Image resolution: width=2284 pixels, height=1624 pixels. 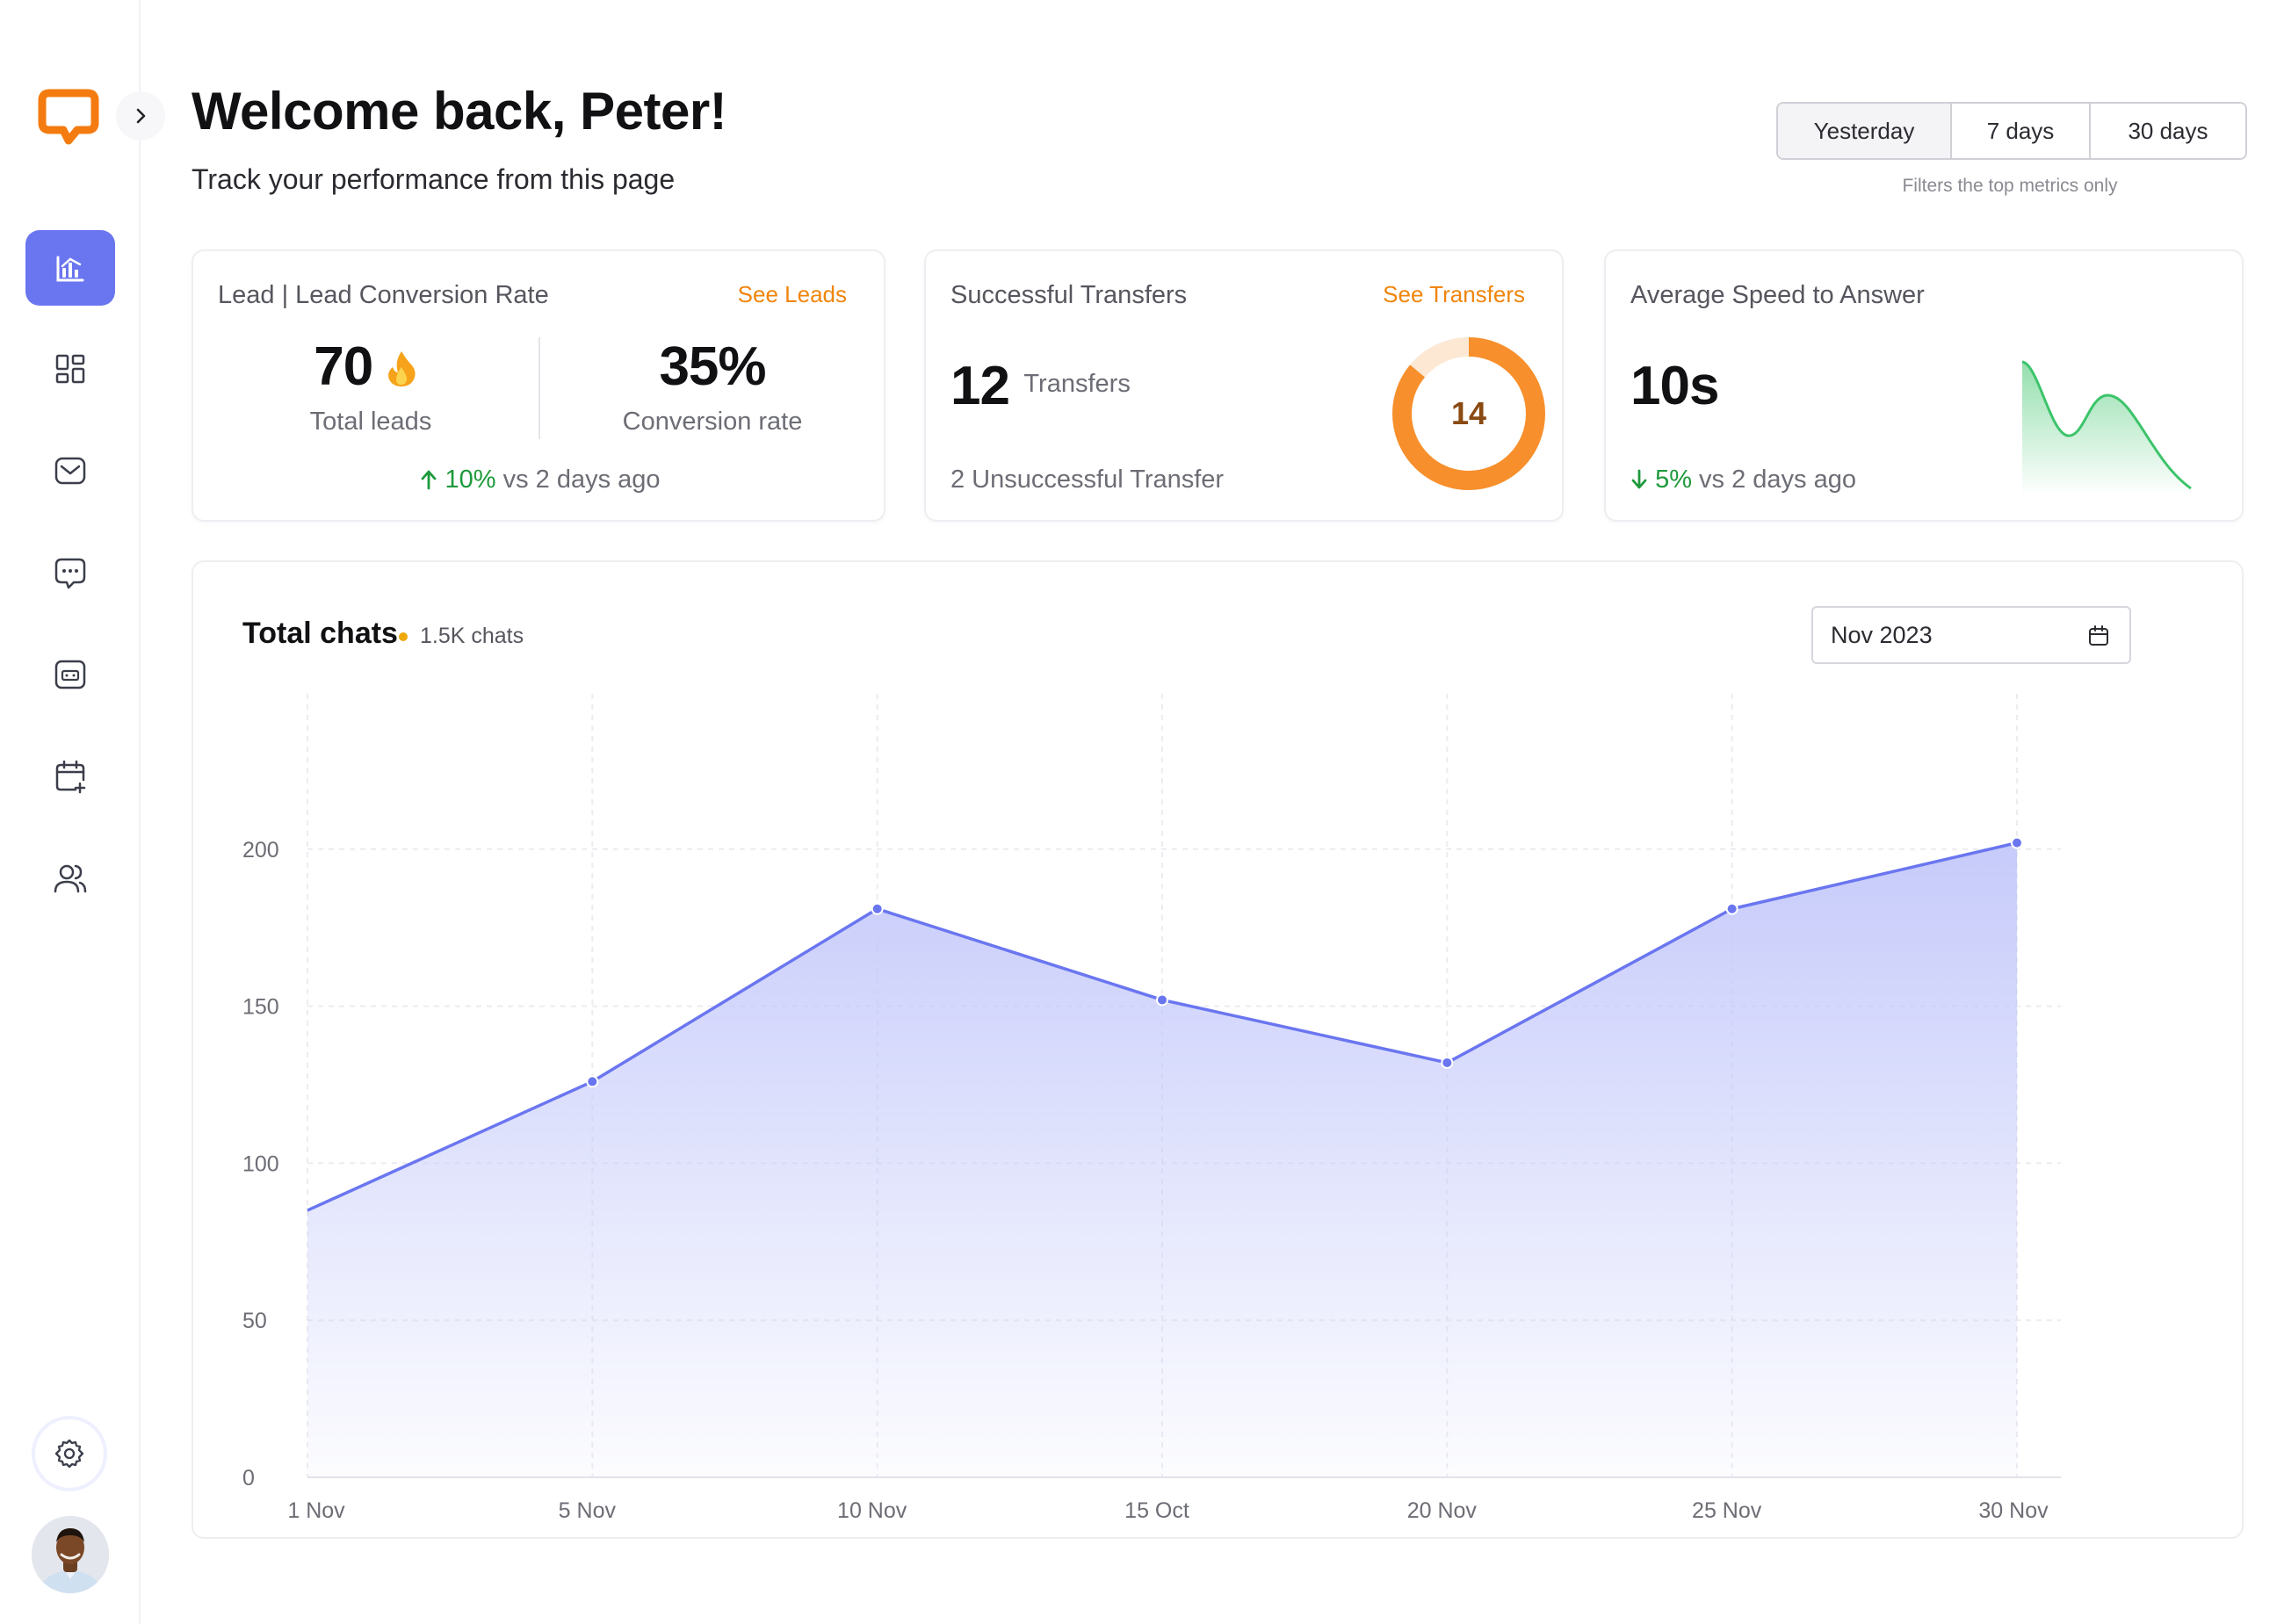 What do you see at coordinates (404, 636) in the screenshot?
I see `chart-status-dot` at bounding box center [404, 636].